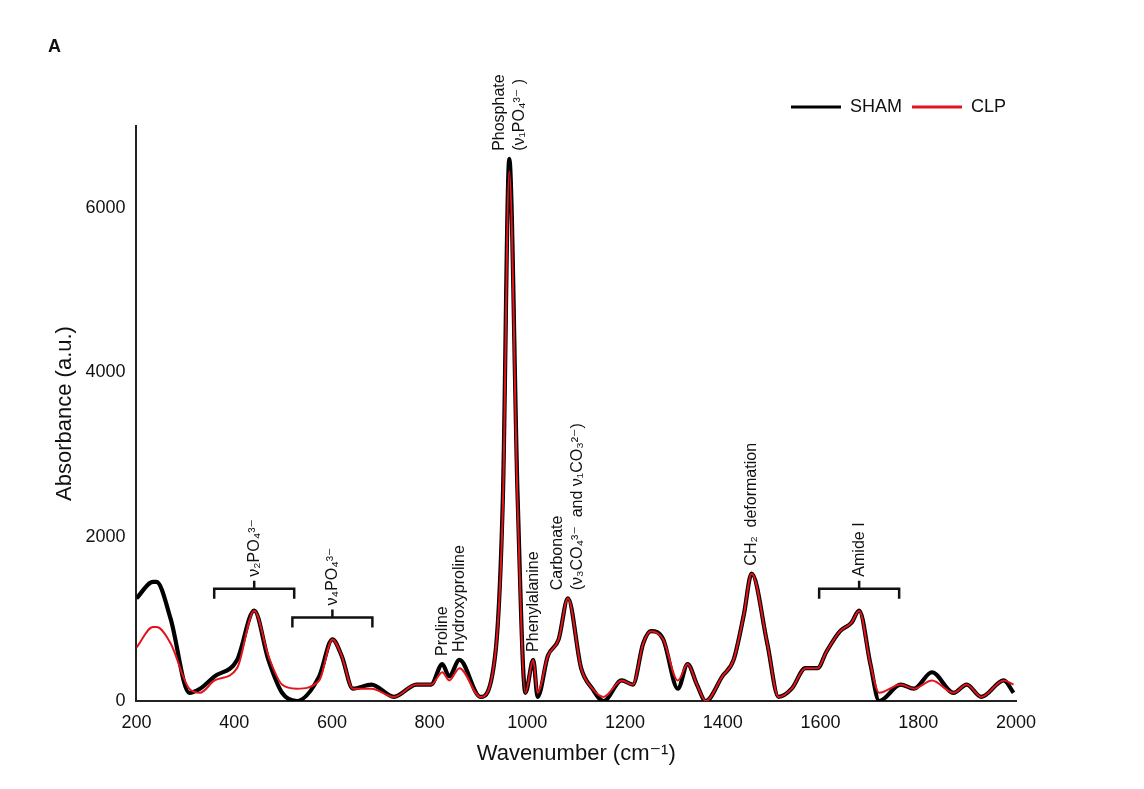 The image size is (1144, 789). What do you see at coordinates (331, 576) in the screenshot?
I see `annotation: ν₄PO₄³⁻` at bounding box center [331, 576].